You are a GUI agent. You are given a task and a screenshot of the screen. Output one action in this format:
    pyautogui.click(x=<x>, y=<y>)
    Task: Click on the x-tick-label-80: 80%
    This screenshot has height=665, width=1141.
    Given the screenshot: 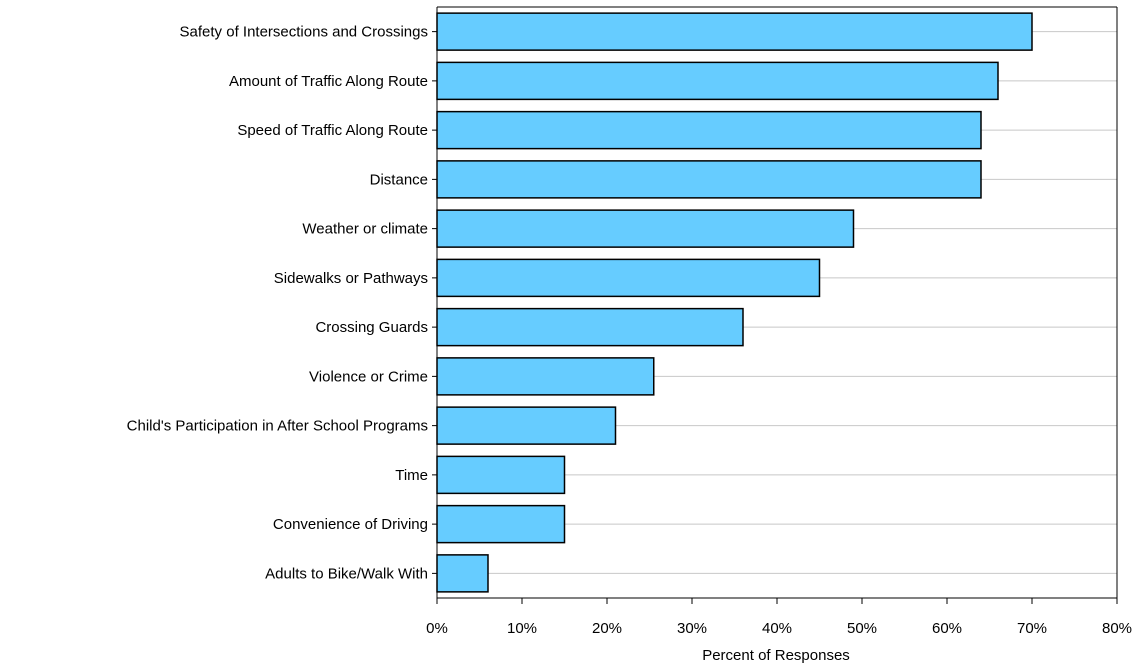 What is the action you would take?
    pyautogui.click(x=1117, y=628)
    